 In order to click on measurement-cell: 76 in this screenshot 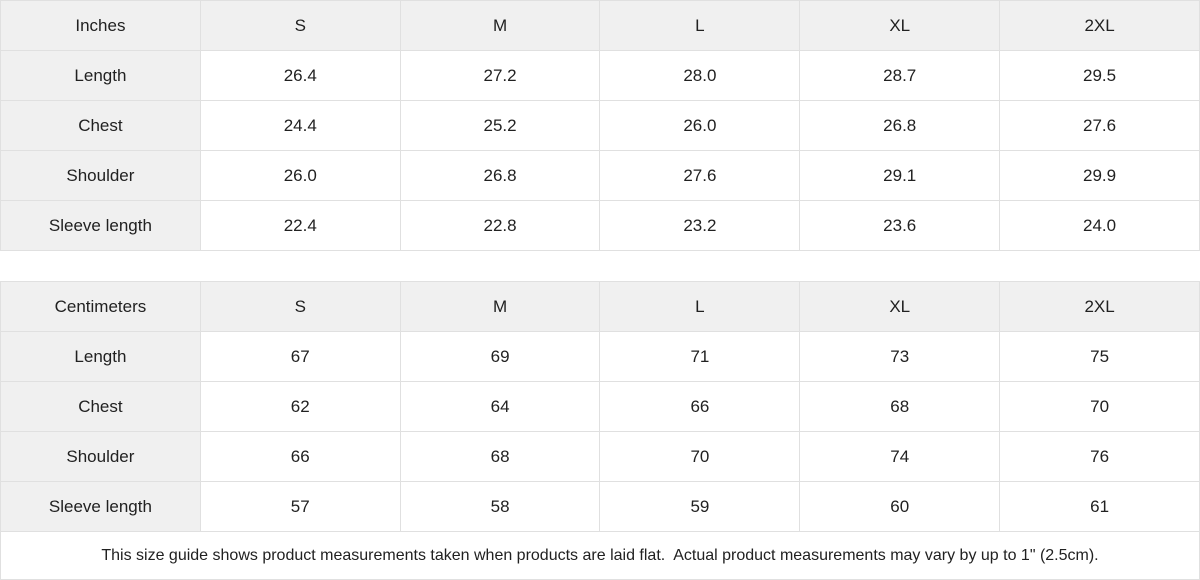, I will do `click(1099, 456)`.